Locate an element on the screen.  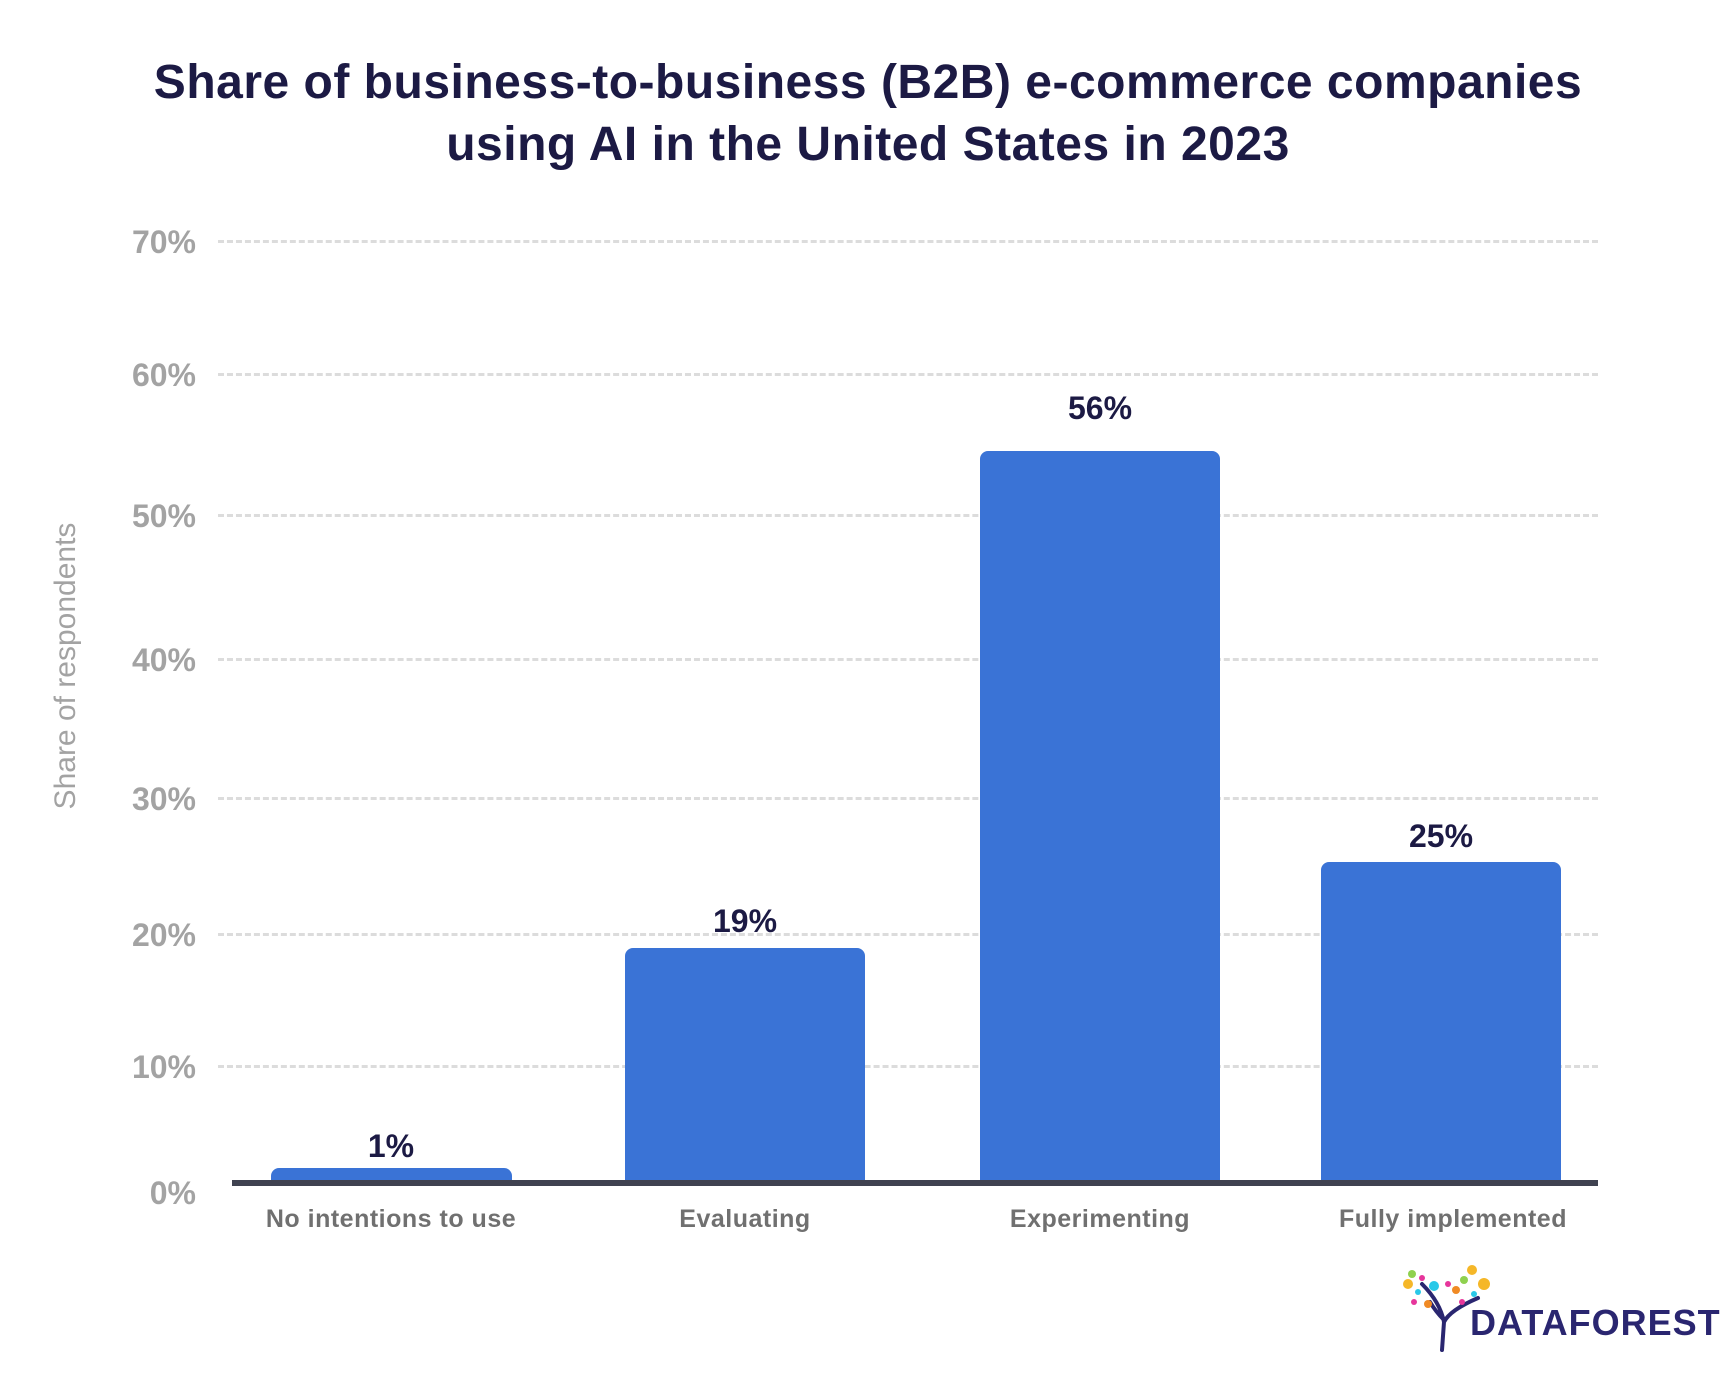
logo-text: DATAFOREST is located at coordinates (1595, 1322).